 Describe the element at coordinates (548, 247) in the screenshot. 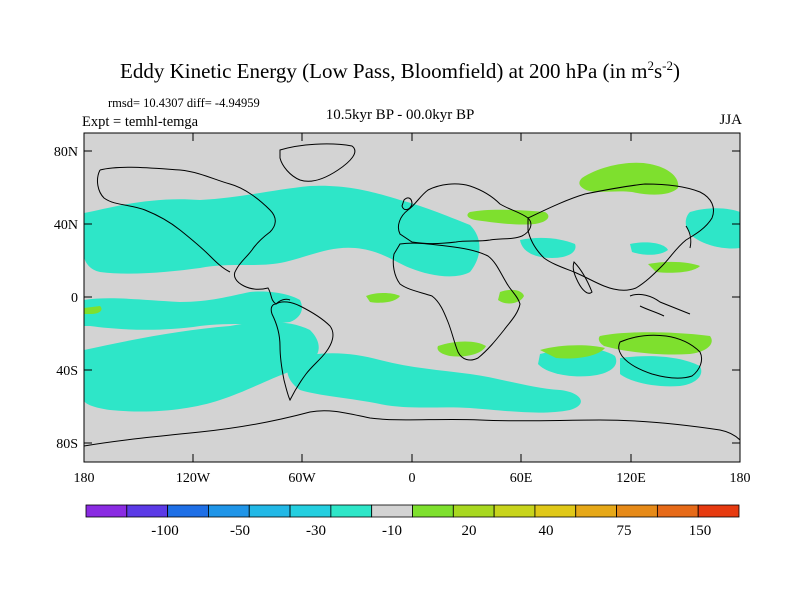

I see `mediterranean-patch` at that location.